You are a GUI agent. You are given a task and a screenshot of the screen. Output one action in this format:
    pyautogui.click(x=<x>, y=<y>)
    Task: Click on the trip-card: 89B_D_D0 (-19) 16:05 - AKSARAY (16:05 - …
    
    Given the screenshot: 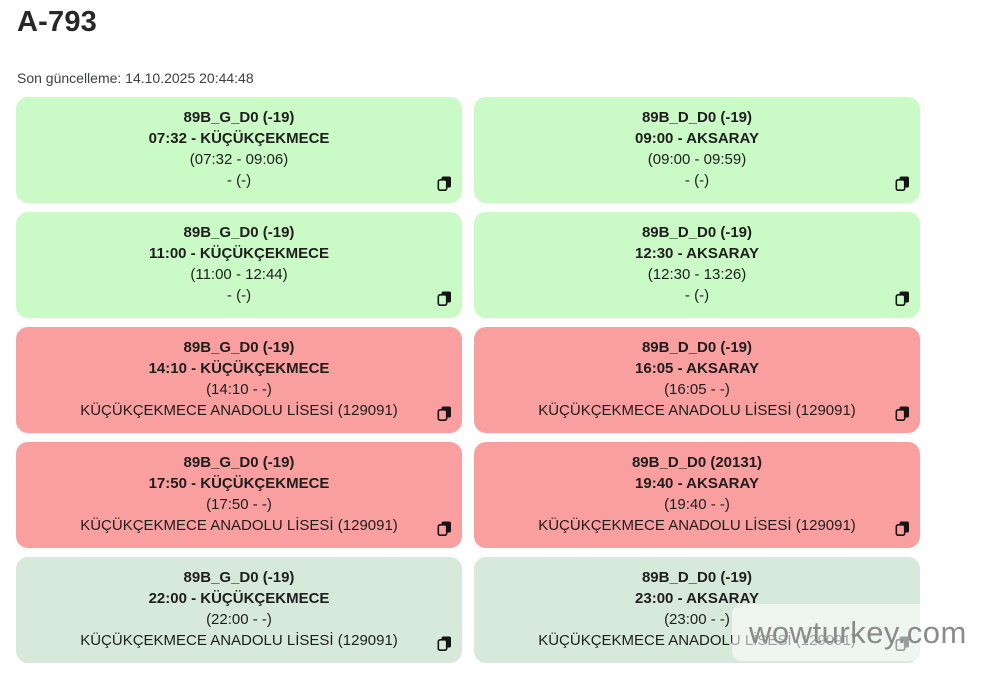 What is the action you would take?
    pyautogui.click(x=697, y=380)
    